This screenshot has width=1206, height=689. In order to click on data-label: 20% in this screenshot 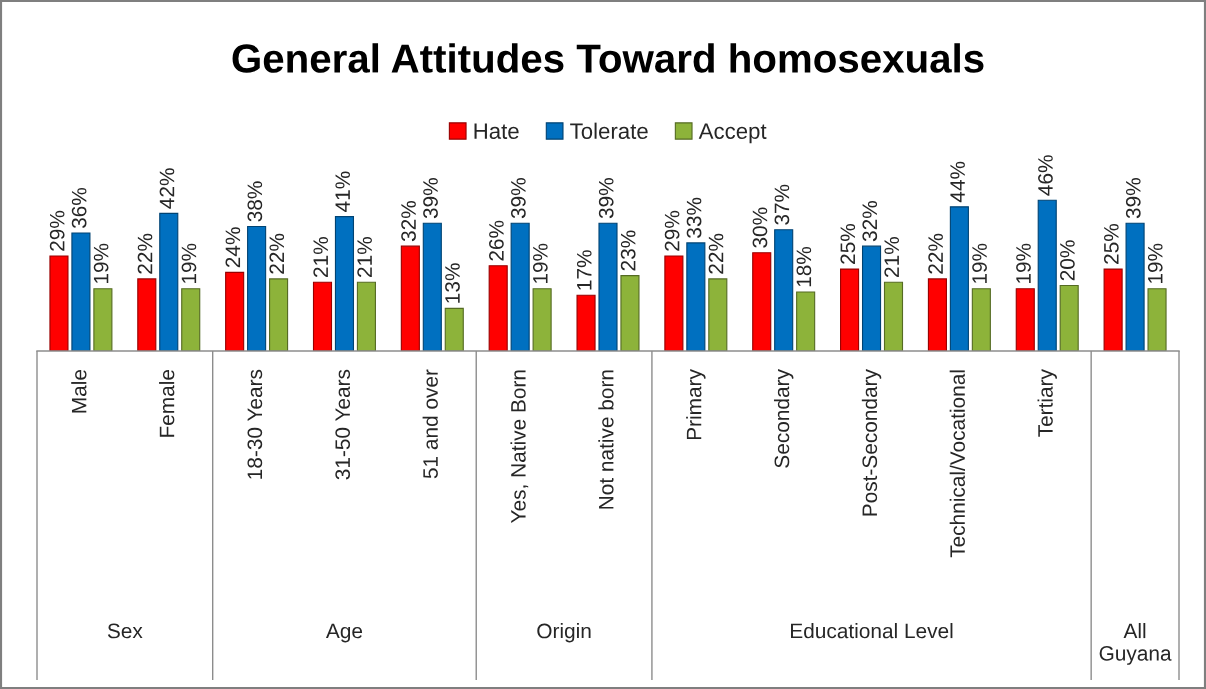, I will do `click(1067, 260)`.